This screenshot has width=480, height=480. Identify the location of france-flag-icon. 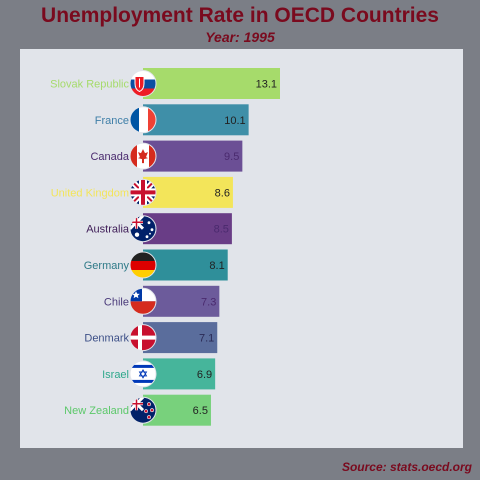
(143, 120).